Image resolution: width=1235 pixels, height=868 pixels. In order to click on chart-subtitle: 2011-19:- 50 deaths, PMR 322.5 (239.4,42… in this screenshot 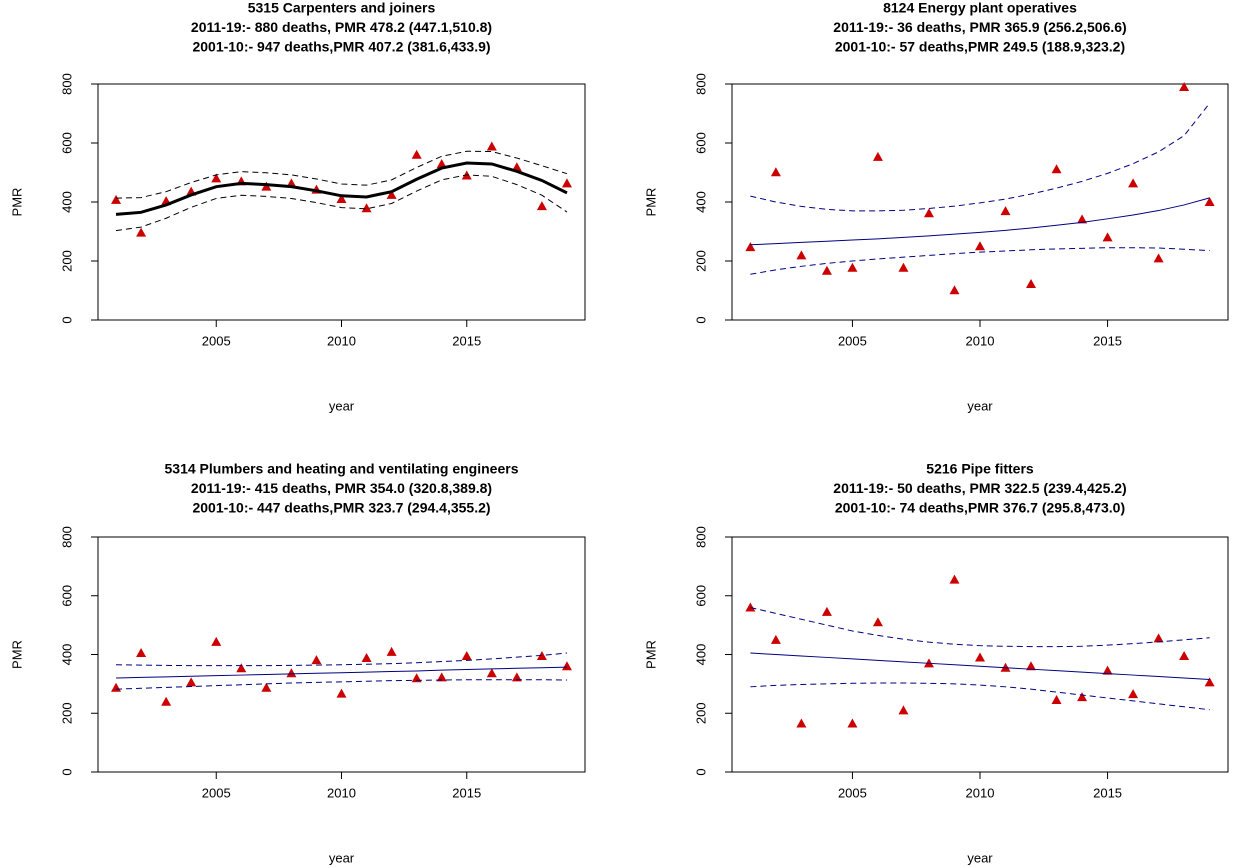, I will do `click(979, 488)`.